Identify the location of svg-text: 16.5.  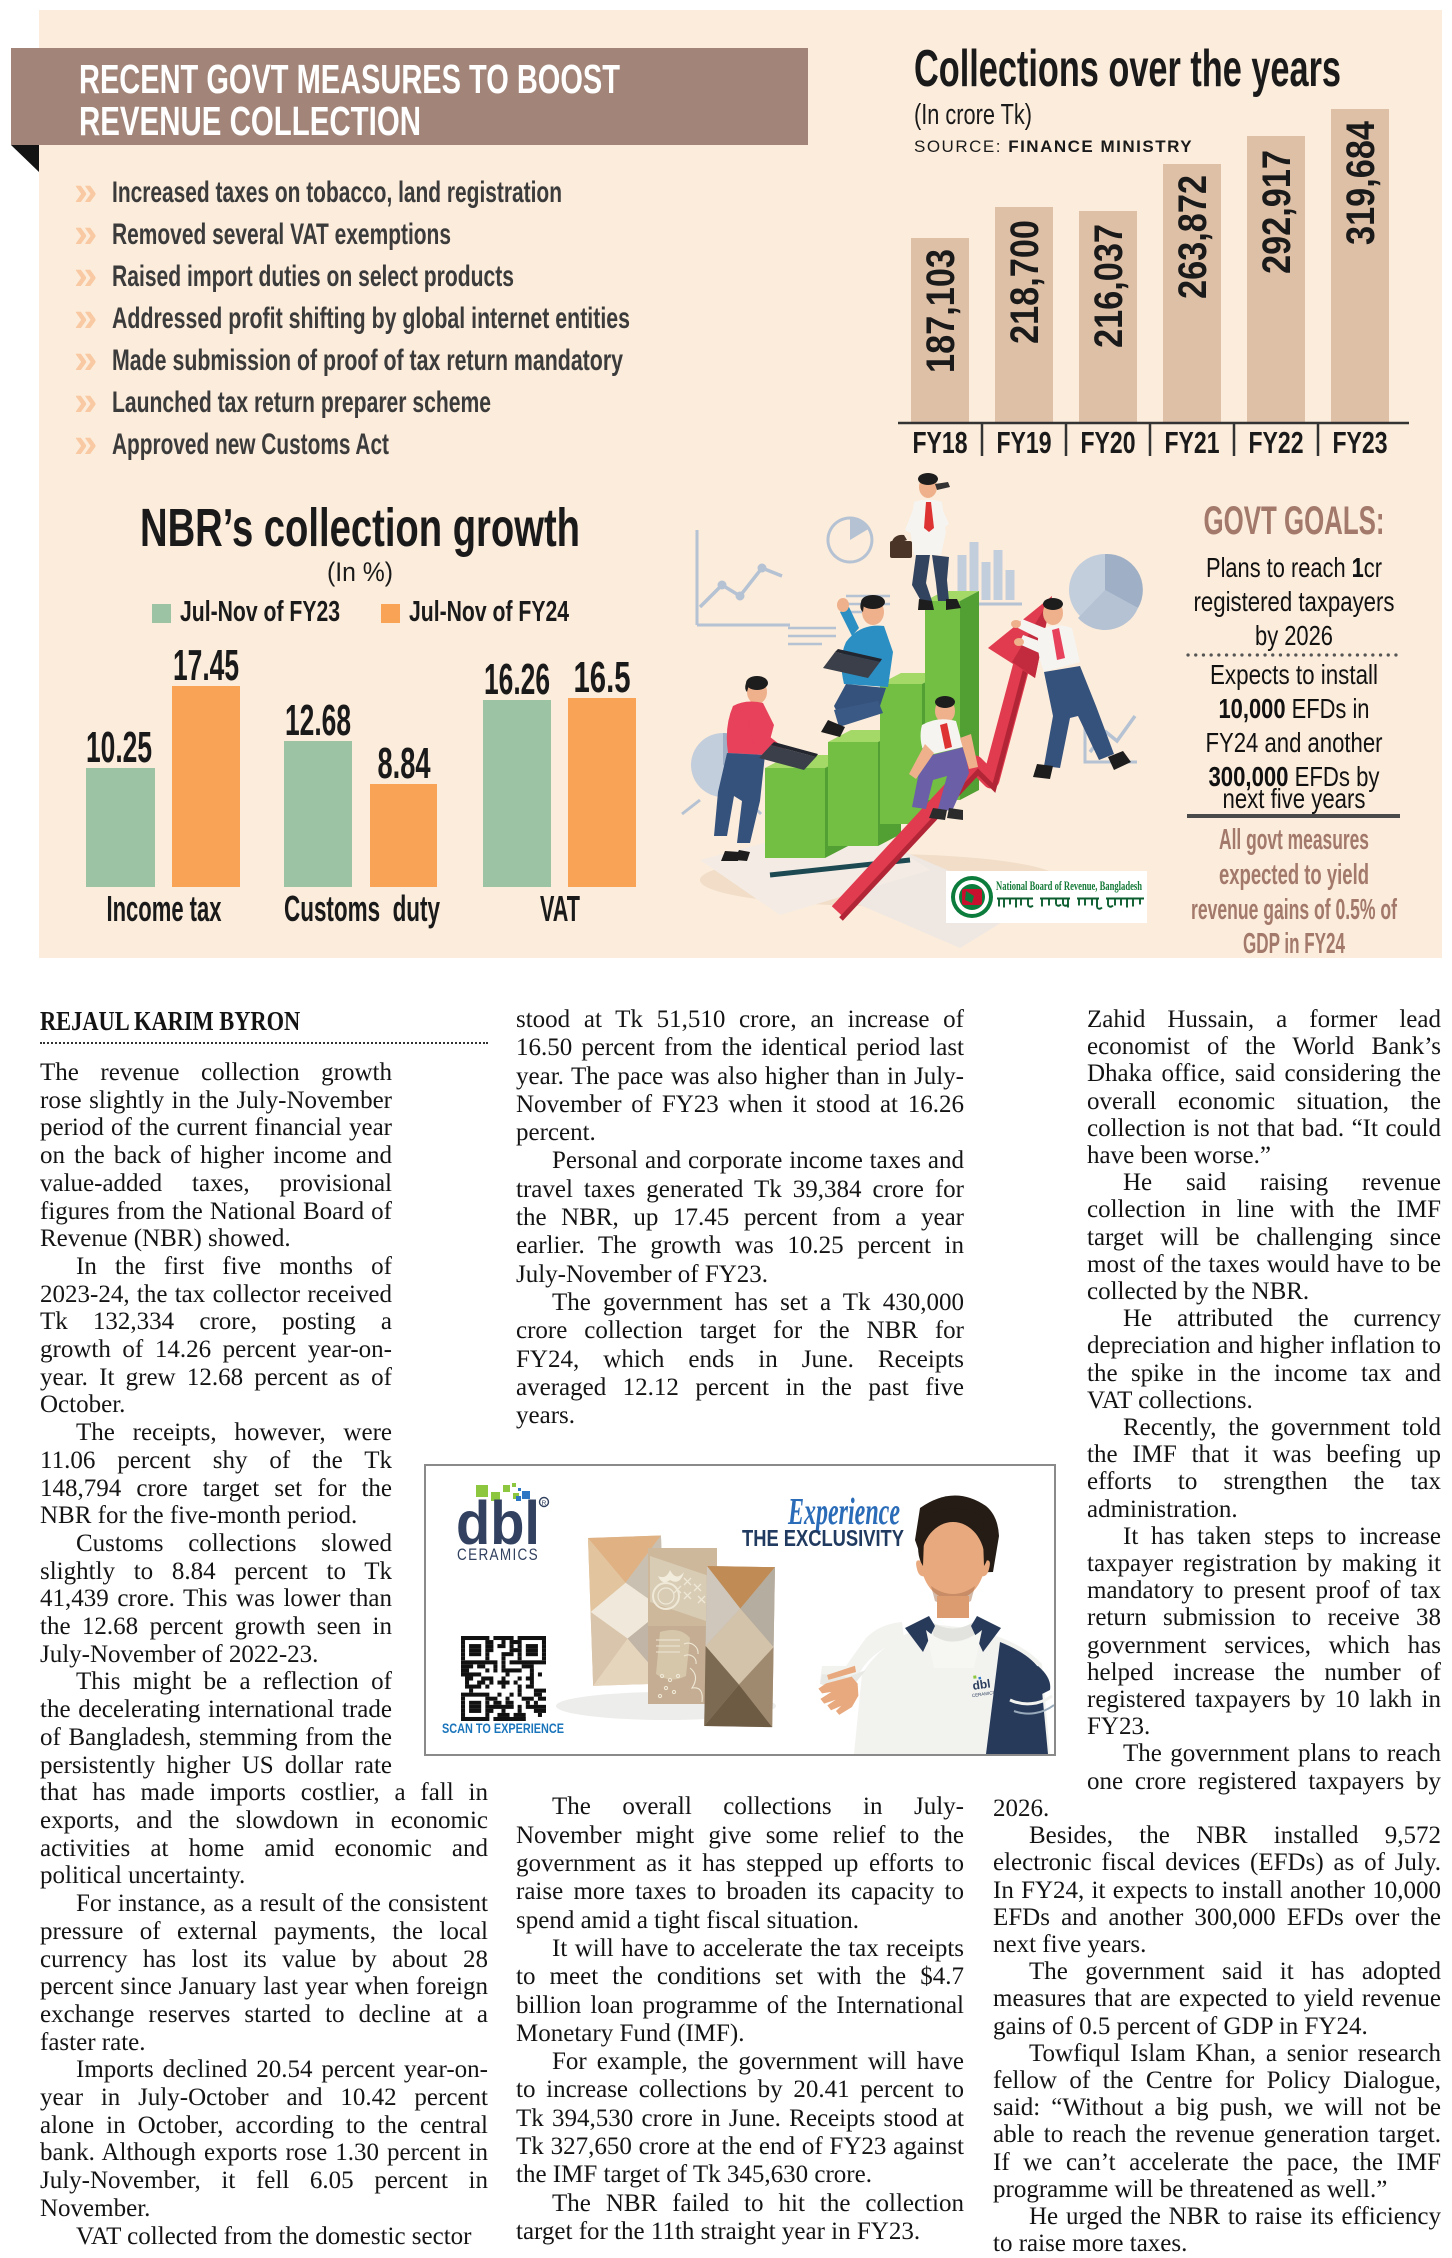
(602, 677).